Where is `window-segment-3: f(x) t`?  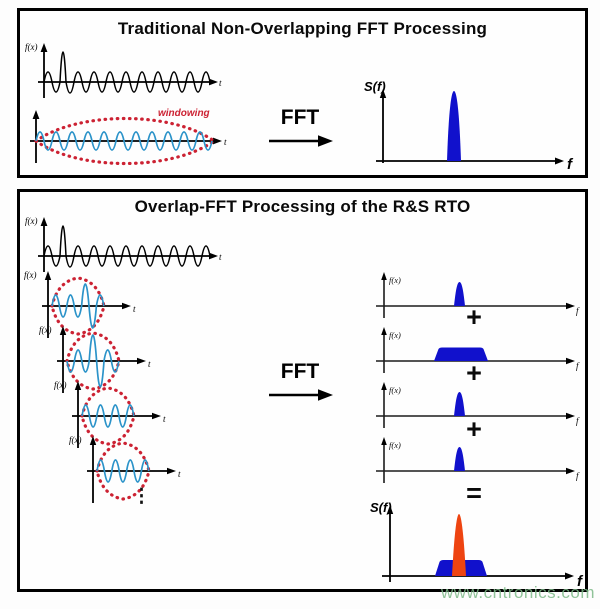
window-segment-3: f(x) t is located at coordinates (110, 414).